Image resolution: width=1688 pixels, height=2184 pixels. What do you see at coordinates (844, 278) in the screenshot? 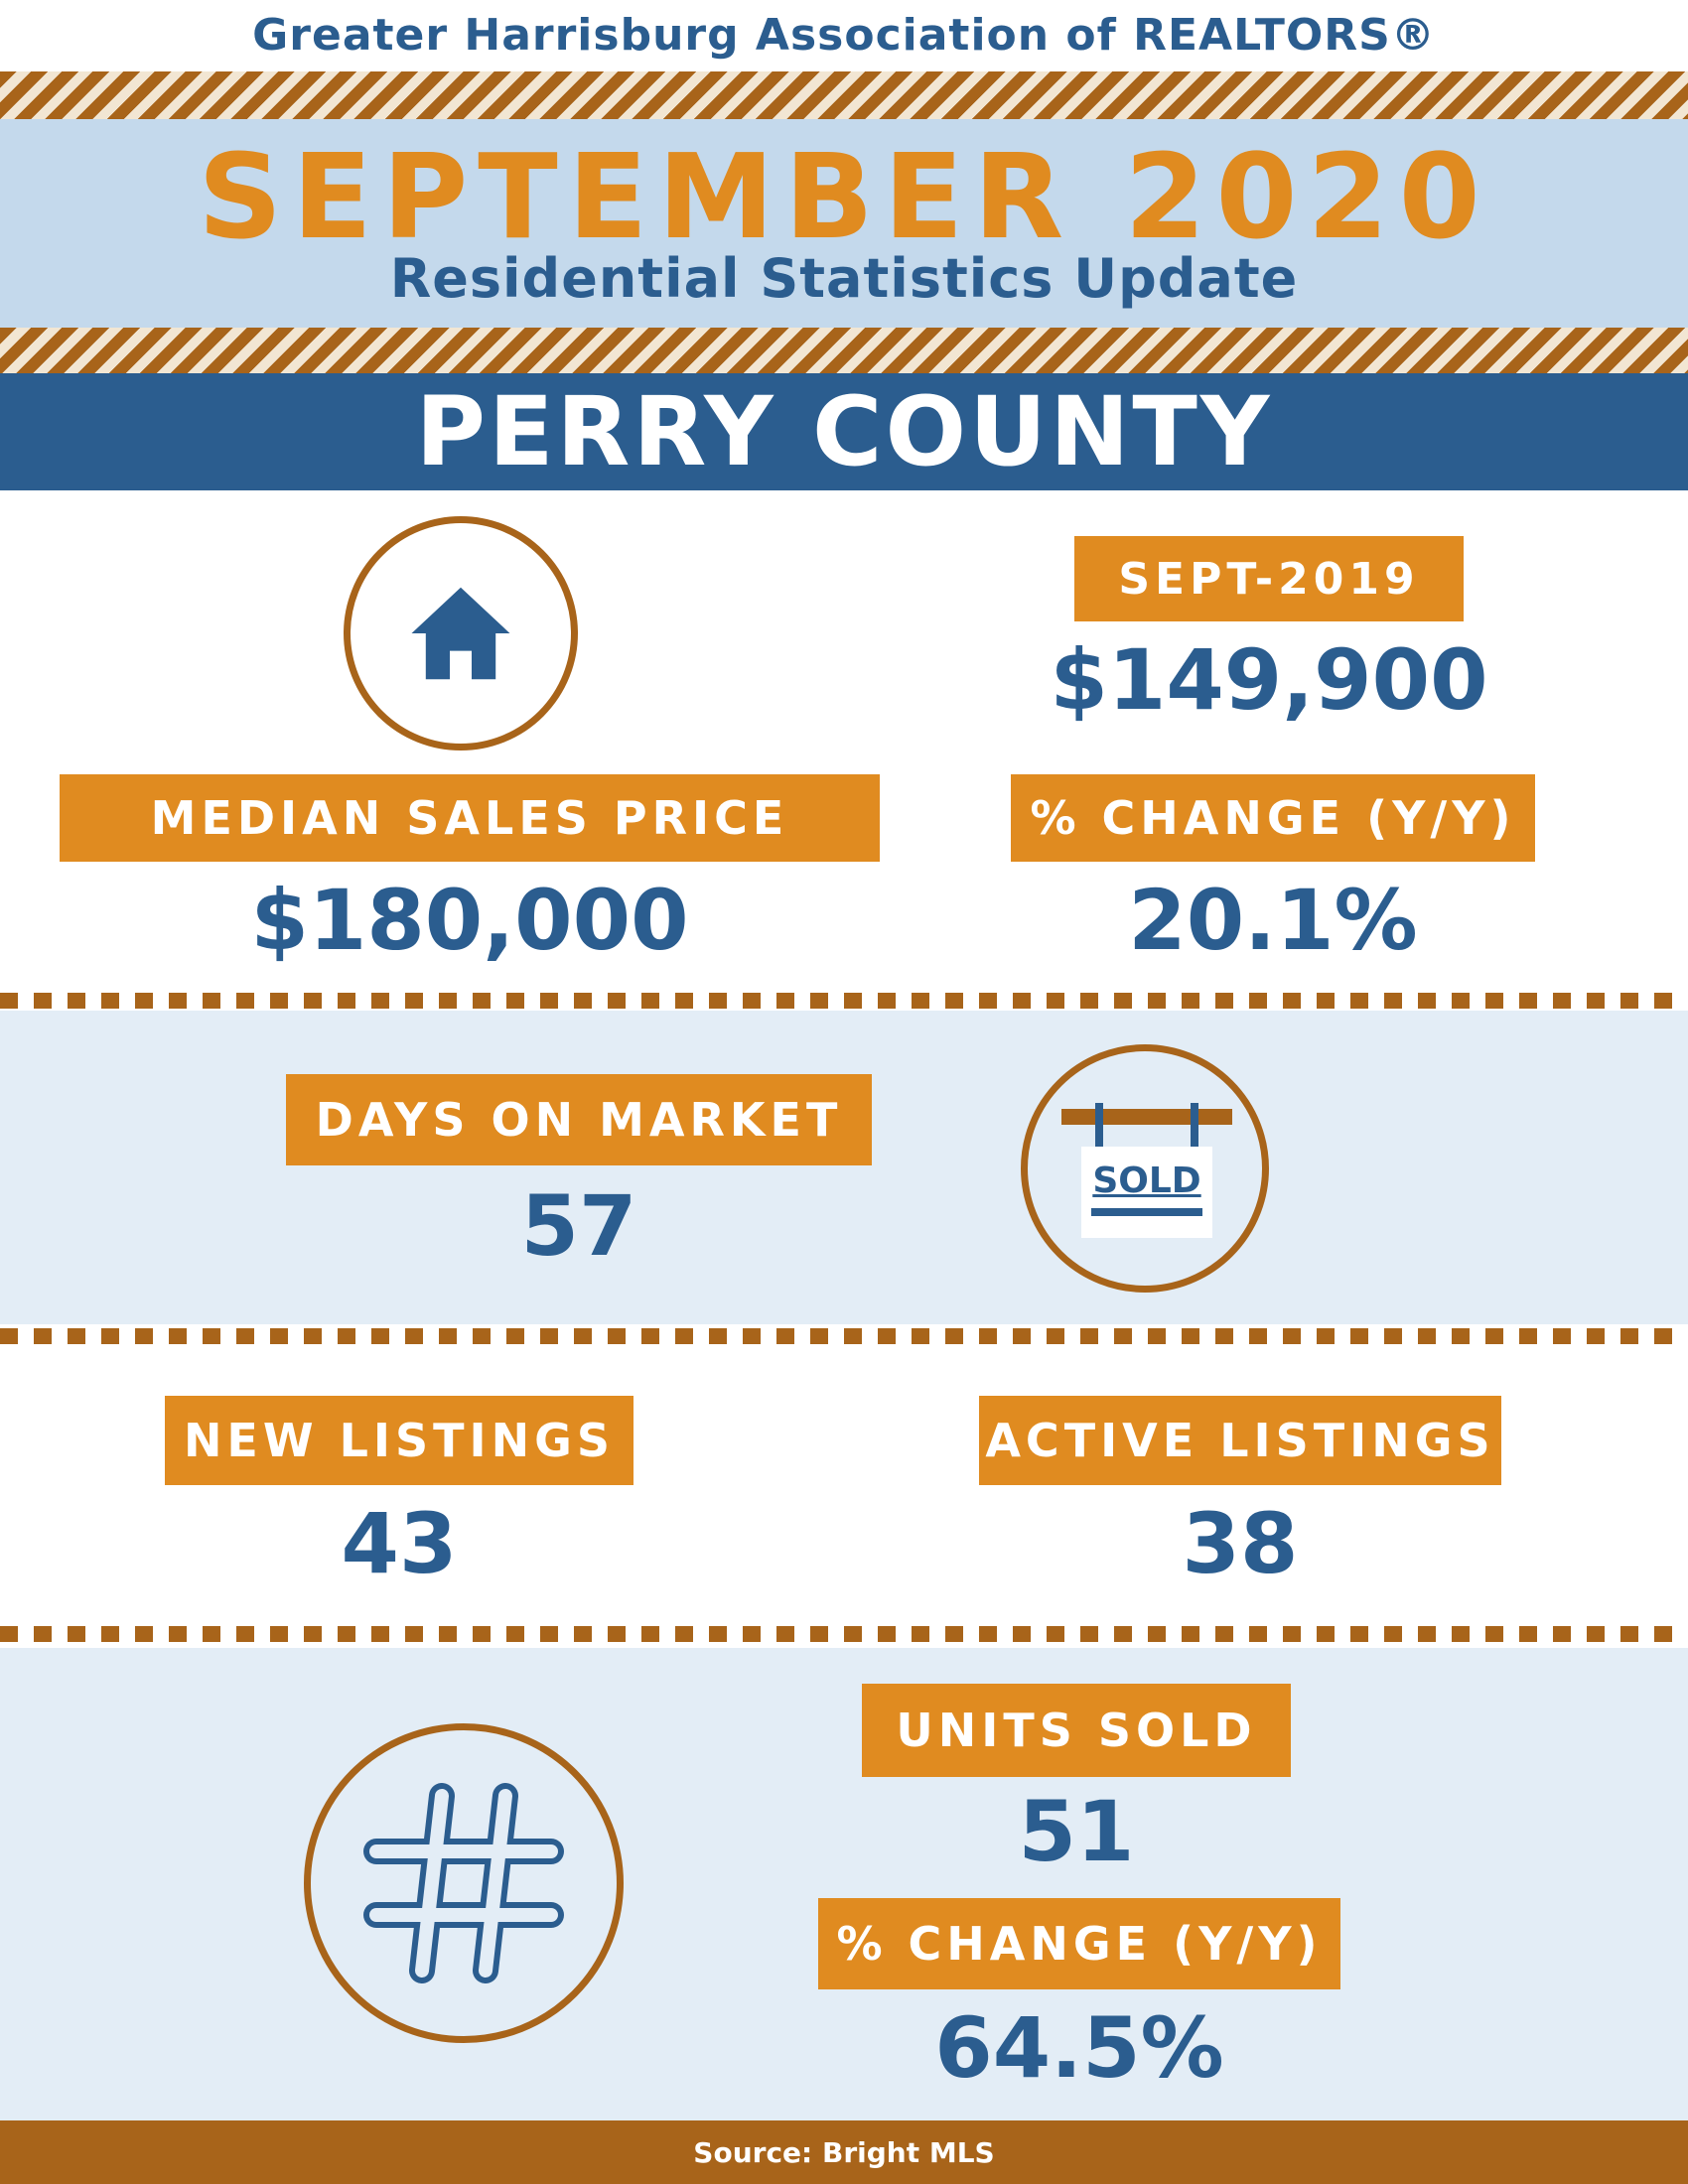
I see `report-subtitle: Residential Statistics Update` at bounding box center [844, 278].